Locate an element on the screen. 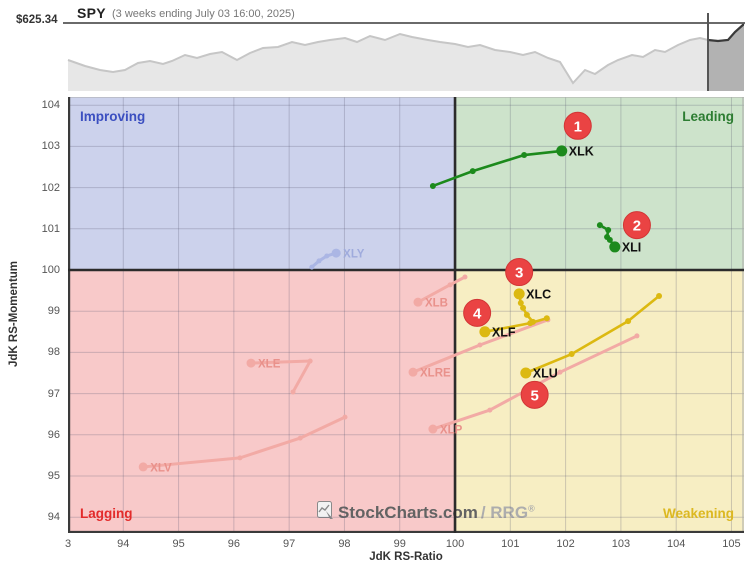 This screenshot has height=568, width=750. series-XLB-head is located at coordinates (418, 302).